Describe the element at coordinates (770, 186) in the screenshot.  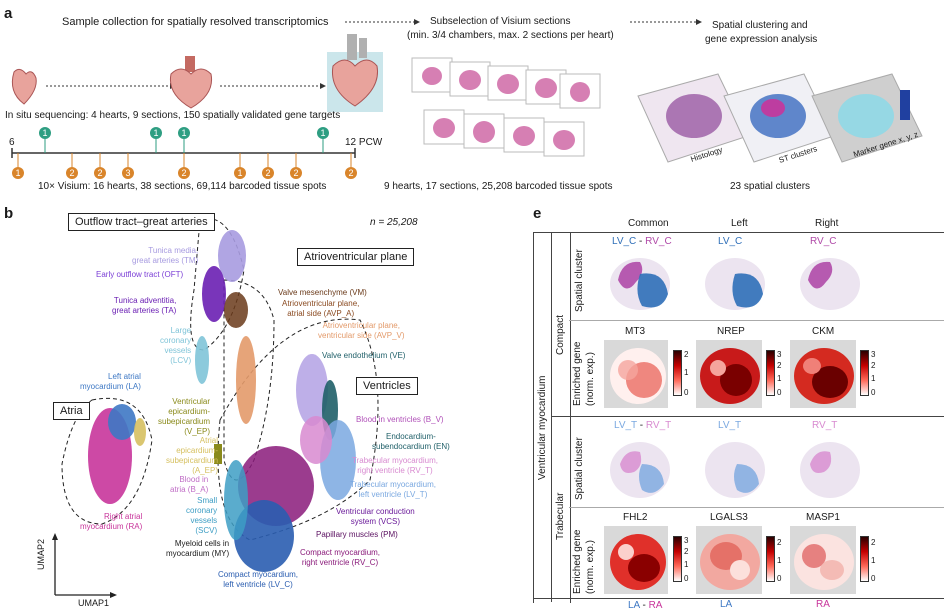
I see `clusters-text: 23 spatial clusters` at that location.